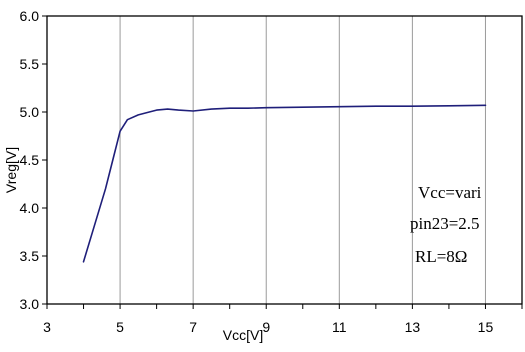 The image size is (525, 352). I want to click on y-tick-label-5.5: 5.5, so click(30, 64).